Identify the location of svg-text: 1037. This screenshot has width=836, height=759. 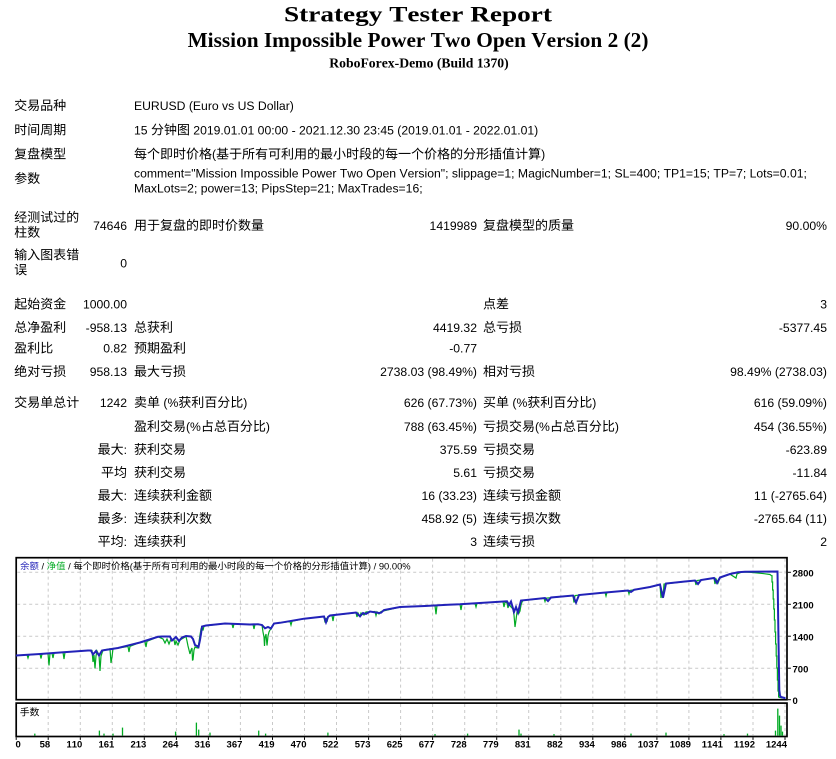
(648, 745).